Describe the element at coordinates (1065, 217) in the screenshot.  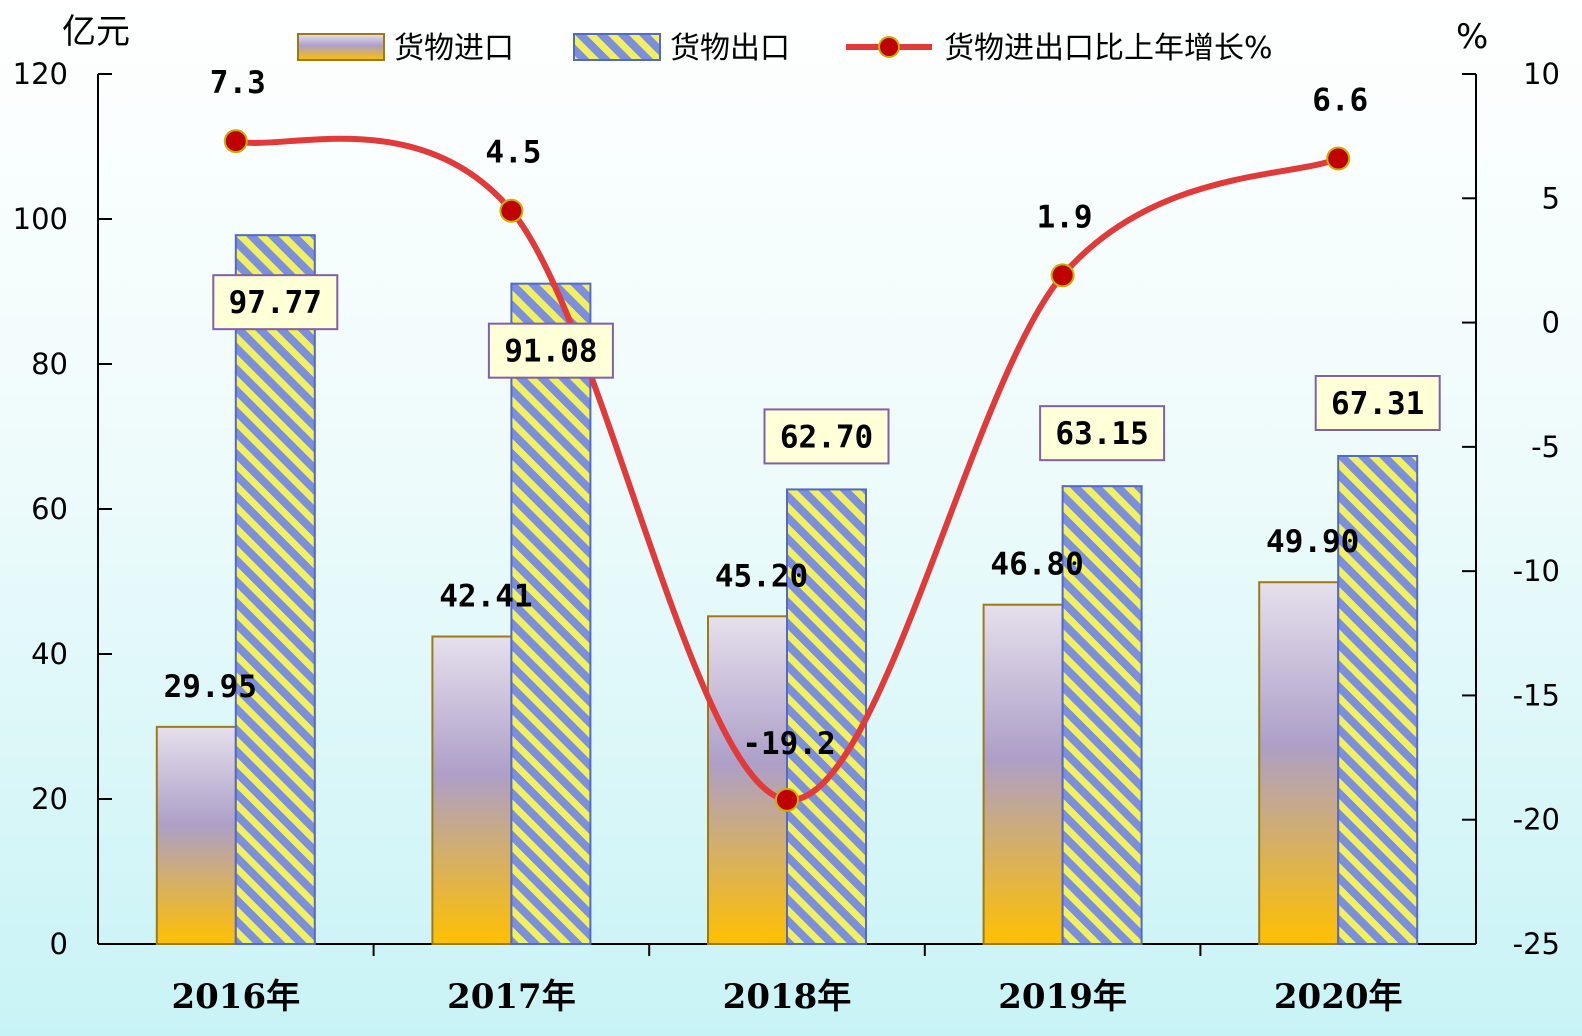
I see `data-label-growth: 1.9` at that location.